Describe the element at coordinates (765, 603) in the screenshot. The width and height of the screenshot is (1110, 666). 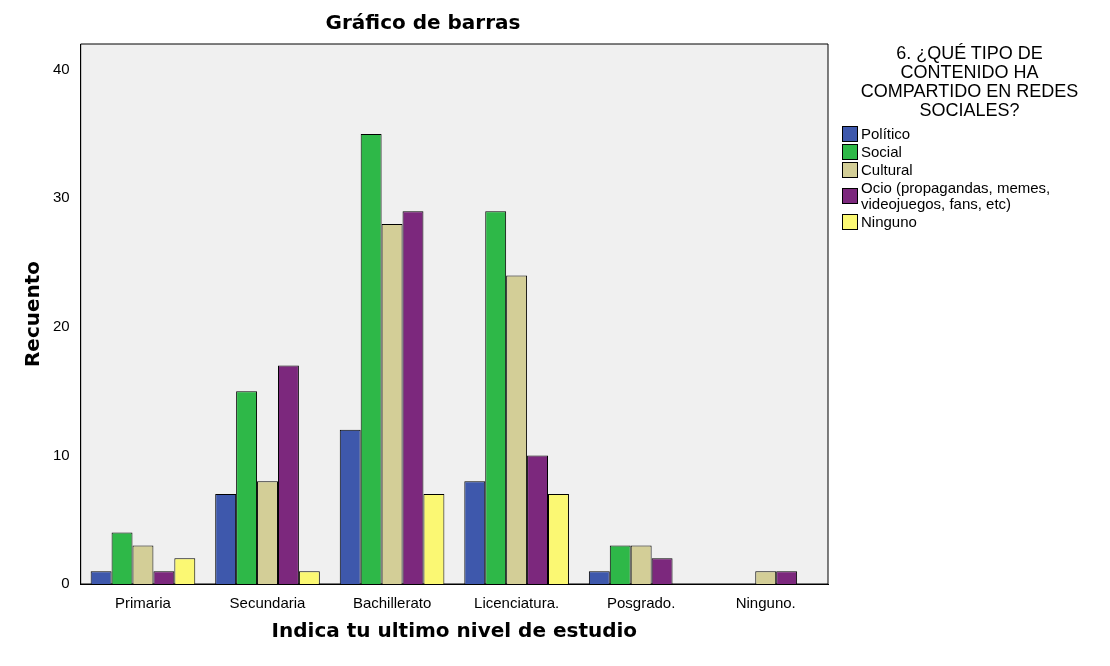
I see `x-tick-label: Ninguno.` at that location.